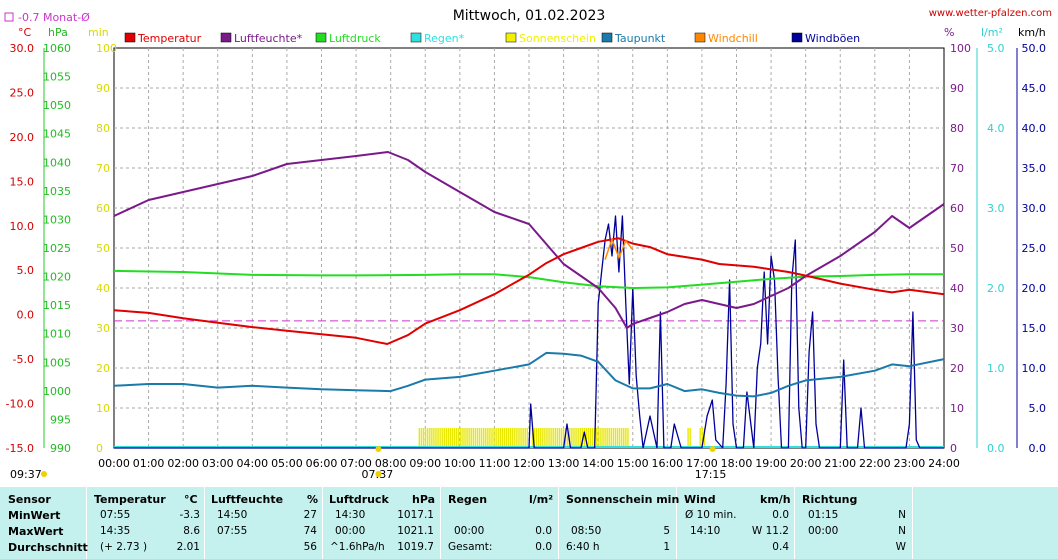 The image size is (1058, 559). What do you see at coordinates (57, 77) in the screenshot?
I see `pressure-axis-tick: 1055` at bounding box center [57, 77].